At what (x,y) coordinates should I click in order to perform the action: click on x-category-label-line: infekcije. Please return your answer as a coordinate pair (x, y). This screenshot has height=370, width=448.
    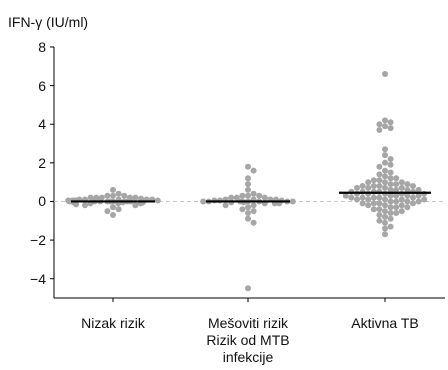
    Looking at the image, I should click on (248, 357).